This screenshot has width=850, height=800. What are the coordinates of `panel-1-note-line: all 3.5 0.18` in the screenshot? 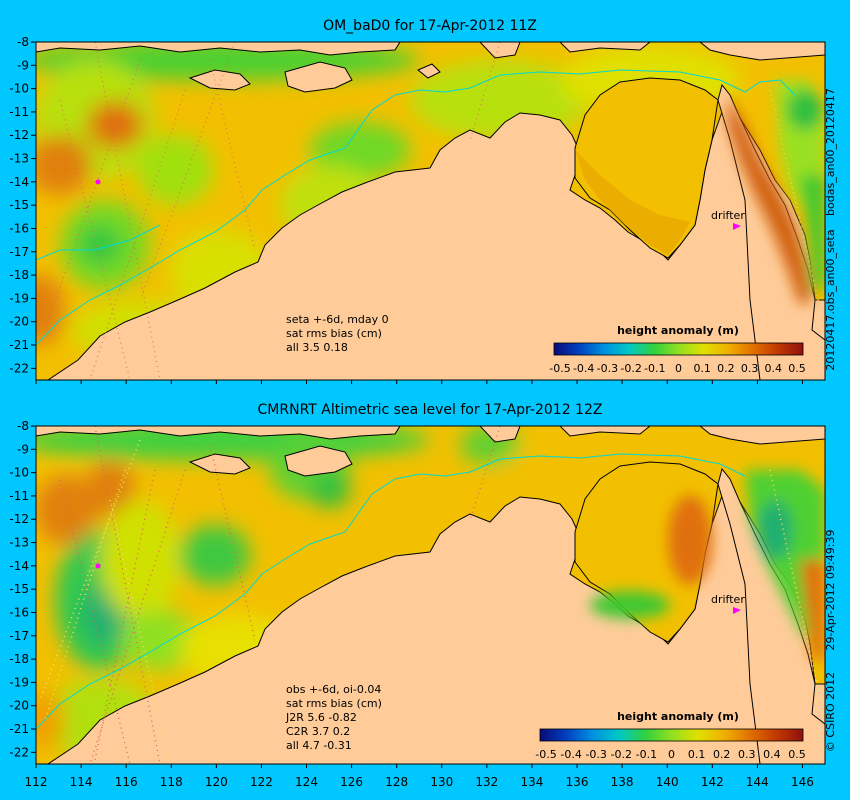 It's located at (317, 347).